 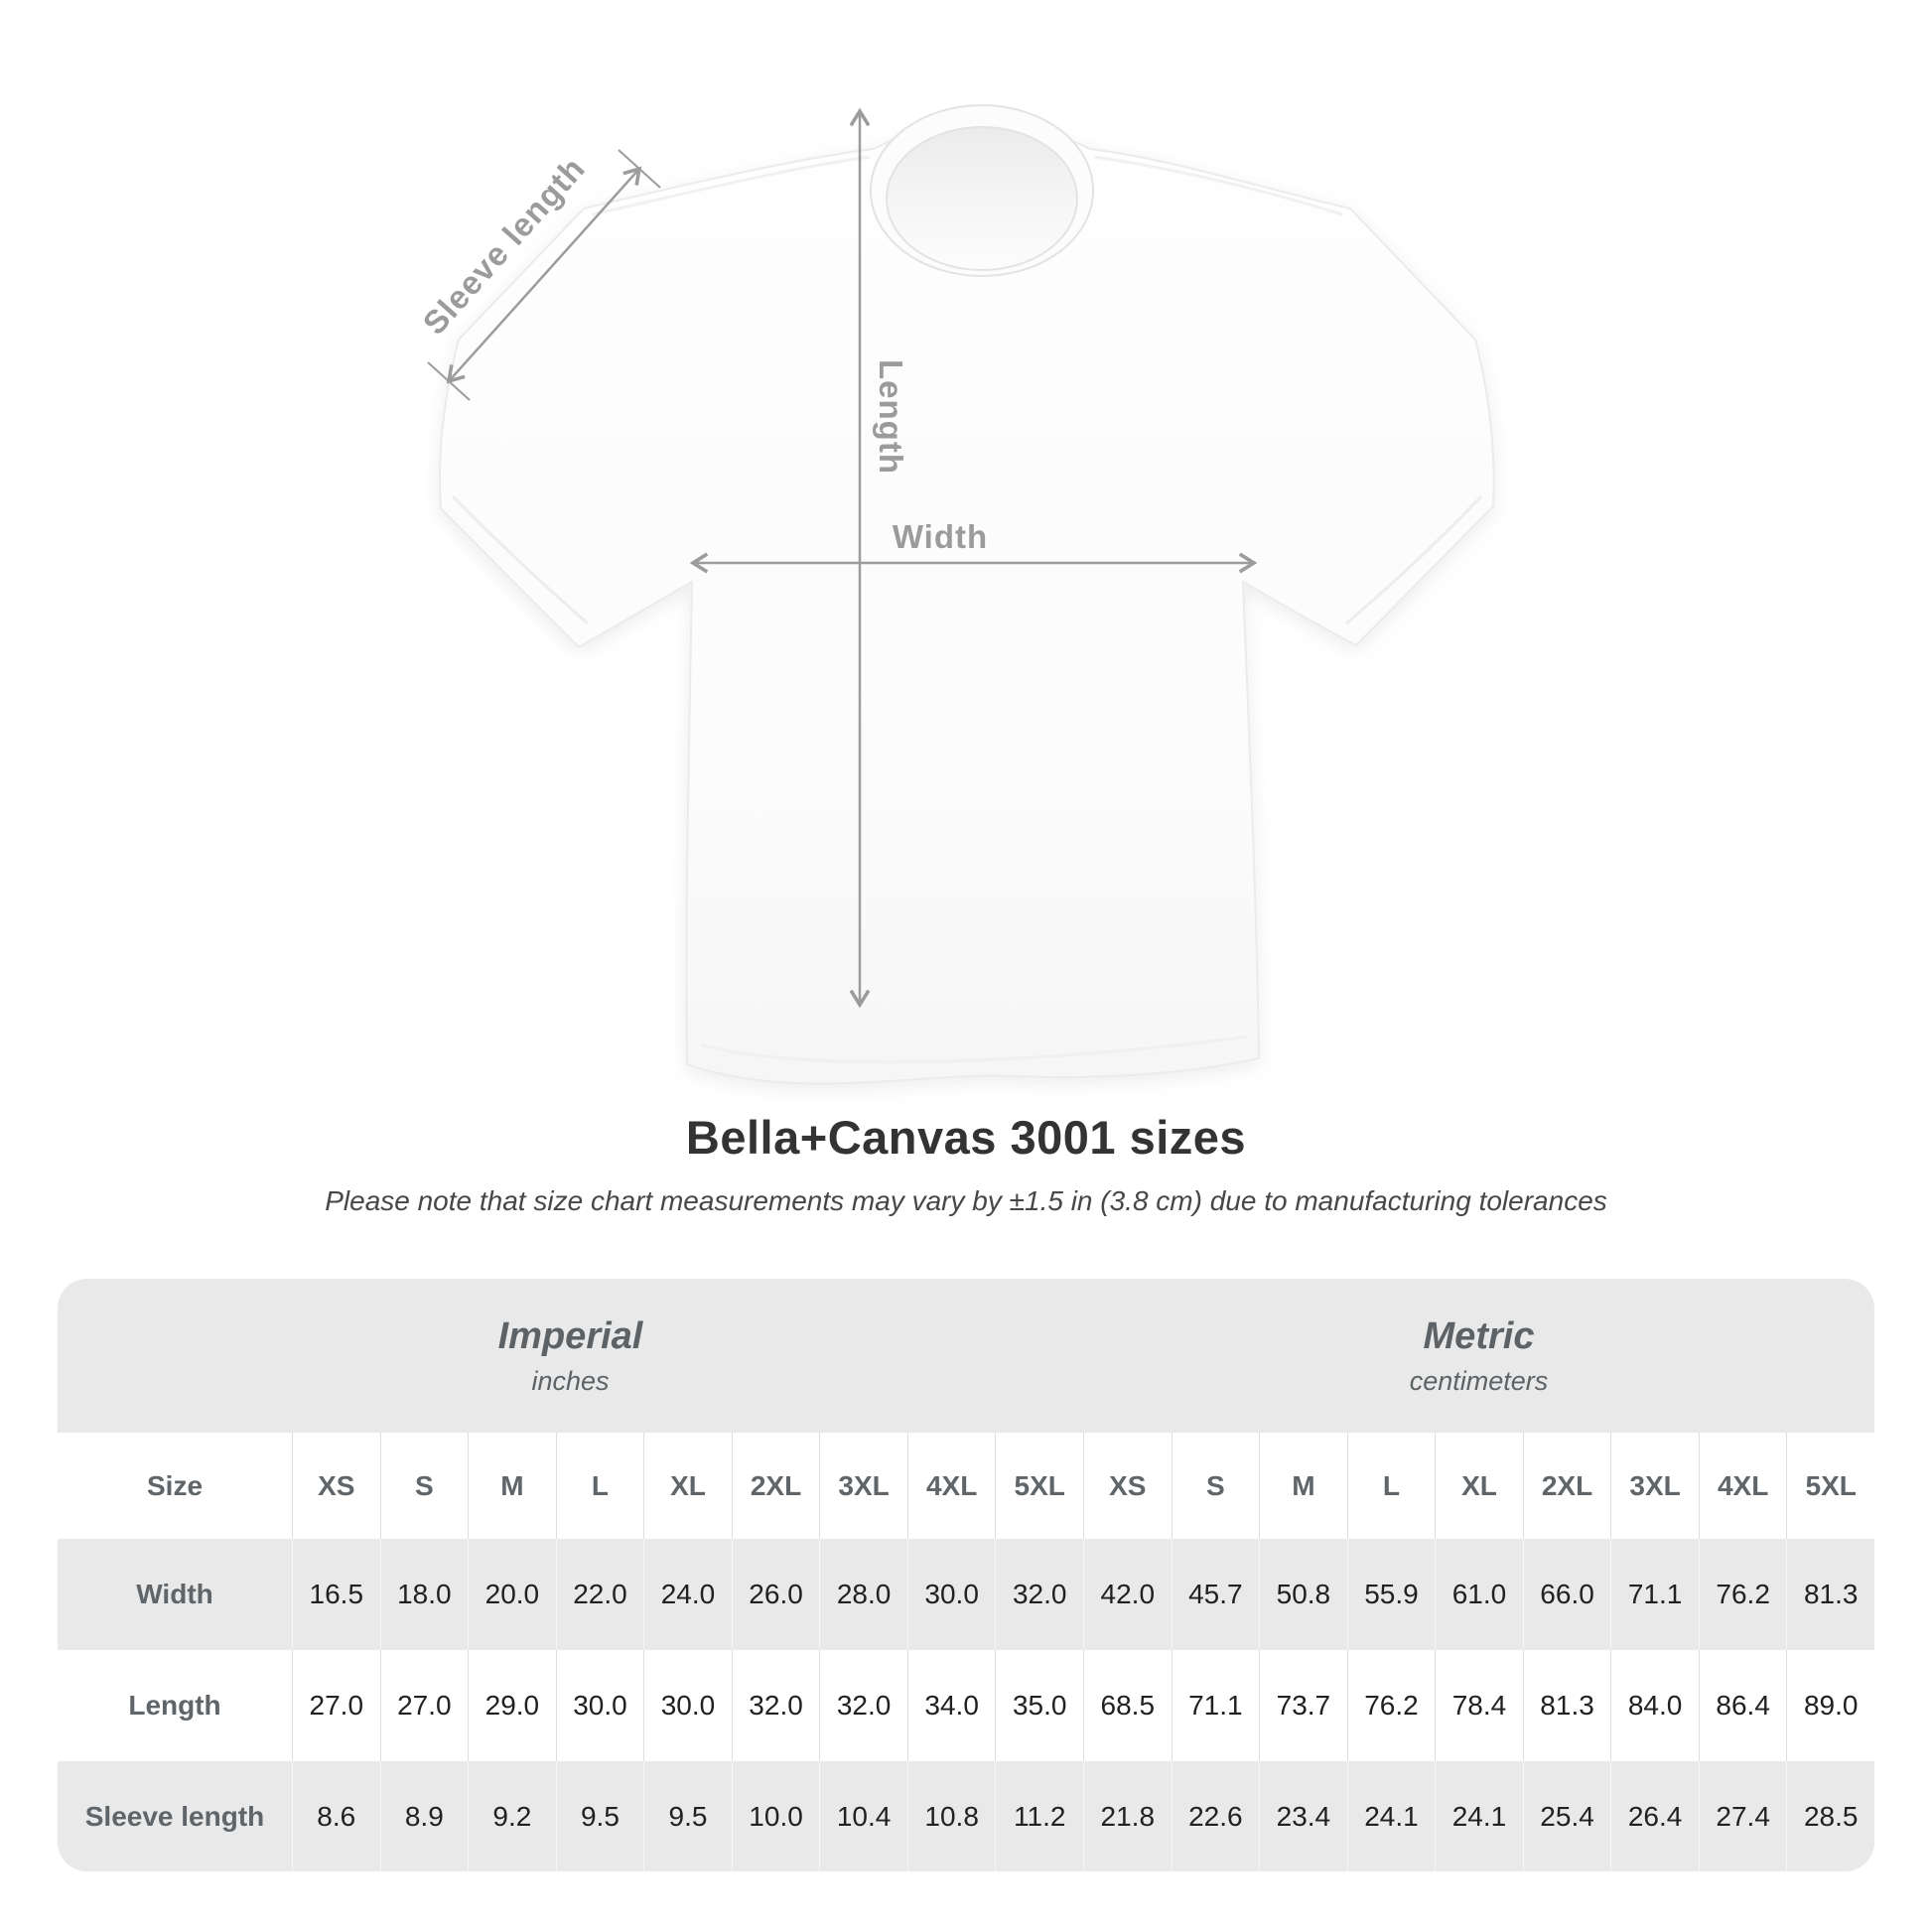 What do you see at coordinates (687, 1594) in the screenshot?
I see `measurement-cell: 24.0` at bounding box center [687, 1594].